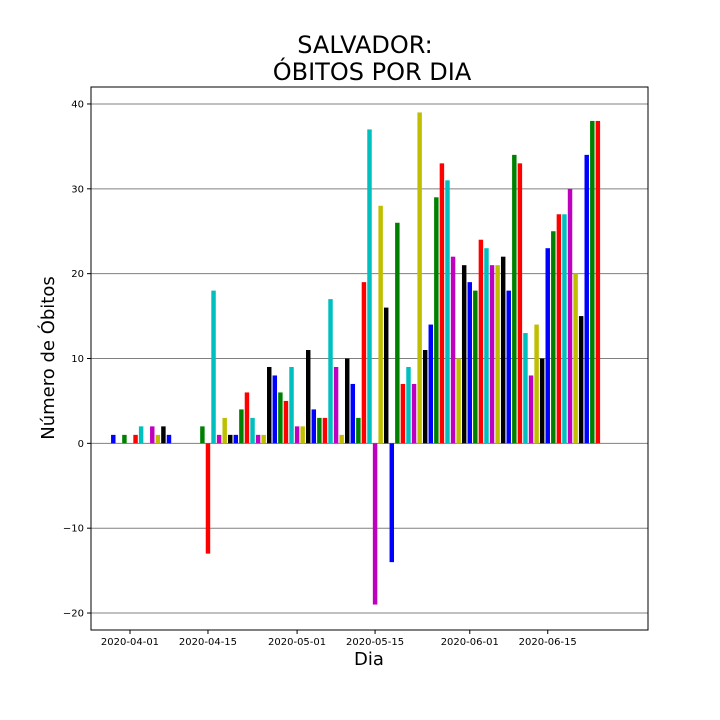  Describe the element at coordinates (130, 642) in the screenshot. I see `x-tick-label: 2020-04-01` at that location.